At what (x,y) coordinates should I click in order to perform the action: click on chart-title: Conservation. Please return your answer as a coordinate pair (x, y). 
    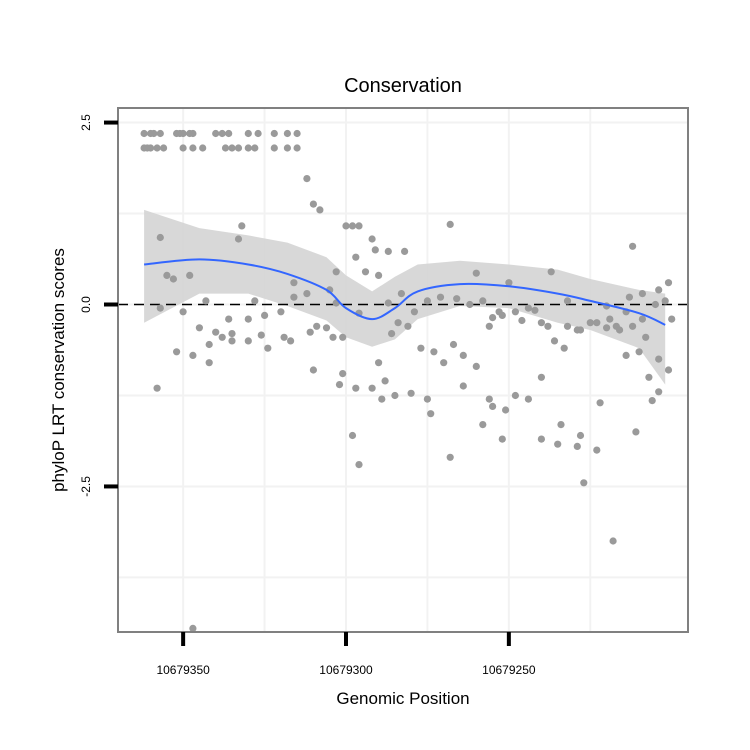
    Looking at the image, I should click on (403, 86).